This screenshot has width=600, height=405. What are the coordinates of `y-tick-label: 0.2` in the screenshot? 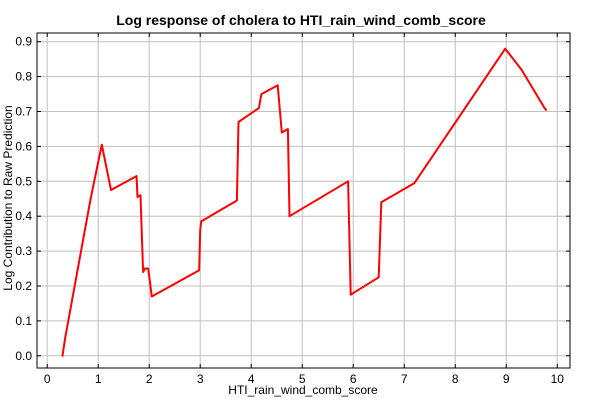 It's located at (23, 286).